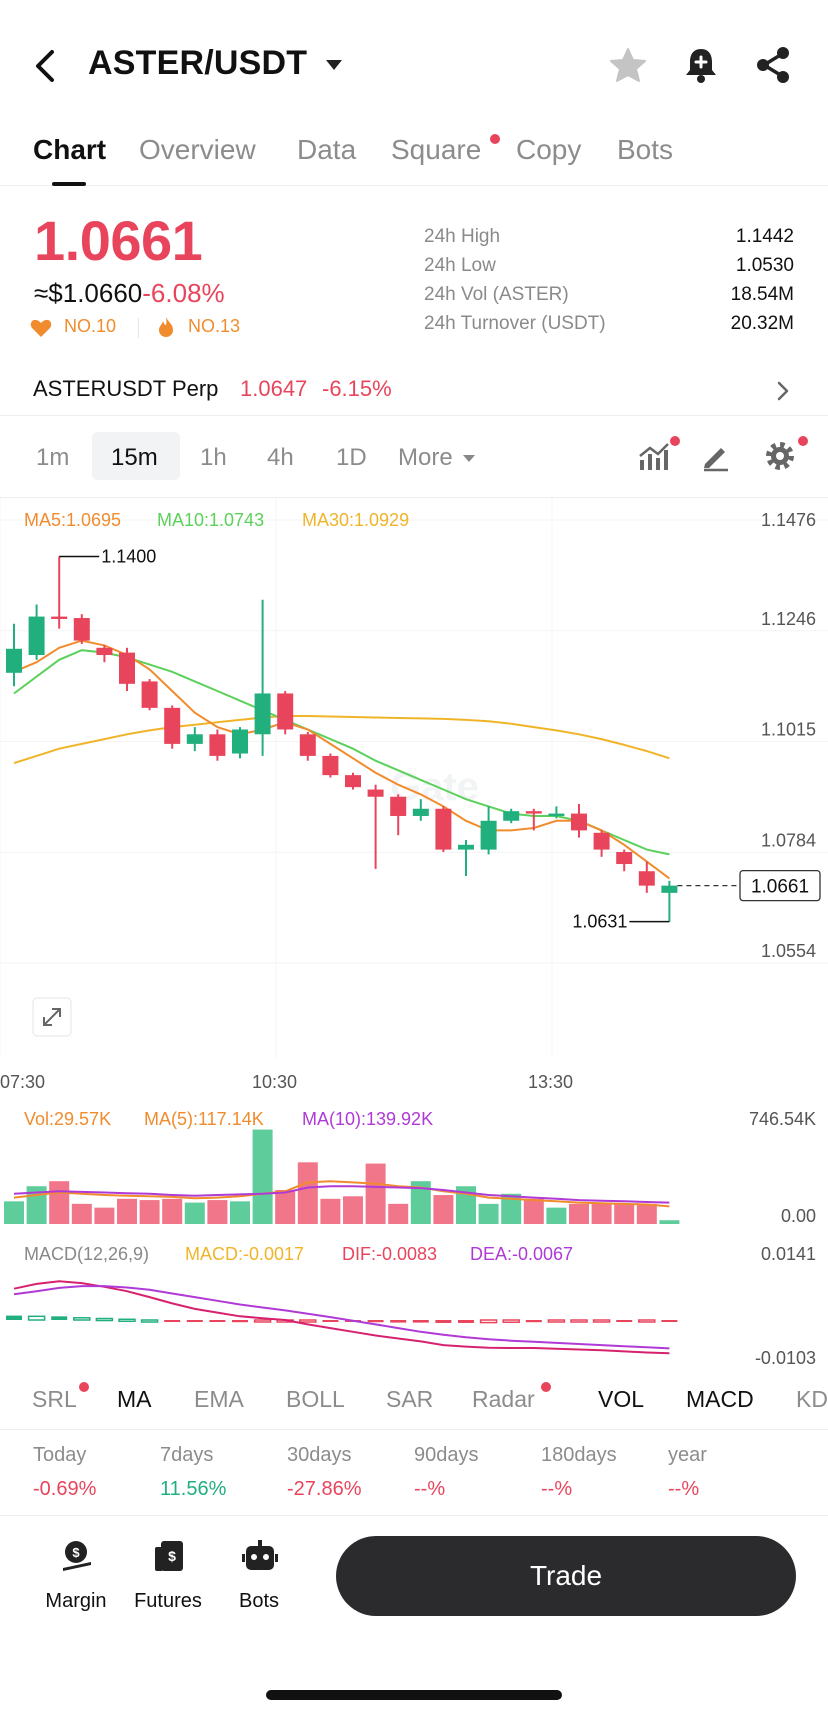 Image resolution: width=828 pixels, height=1717 pixels. I want to click on indicator-srl: SRL, so click(54, 1399).